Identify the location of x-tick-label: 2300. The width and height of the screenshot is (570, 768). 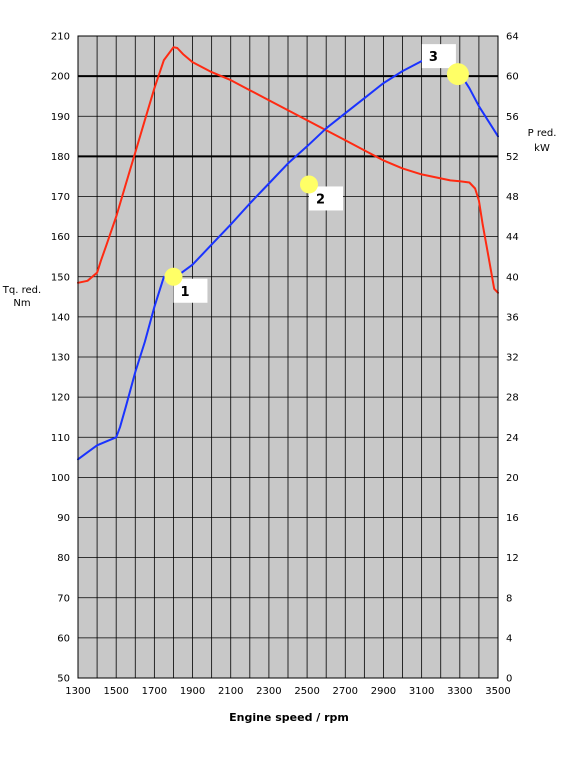
(268, 691).